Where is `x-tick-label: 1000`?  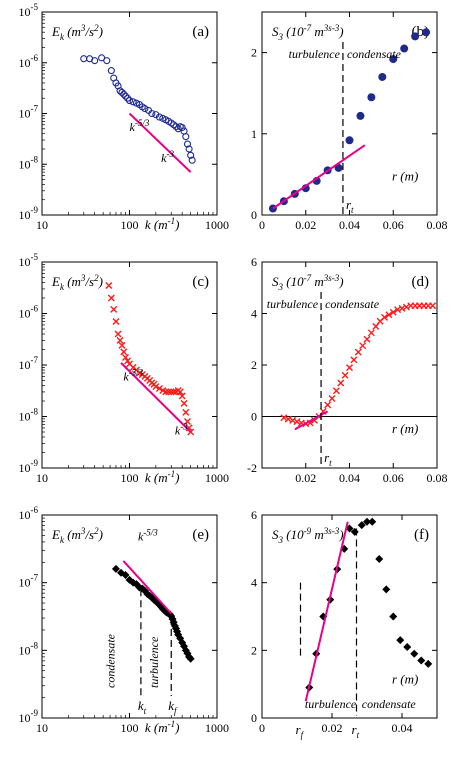
x-tick-label: 1000 is located at coordinates (217, 478).